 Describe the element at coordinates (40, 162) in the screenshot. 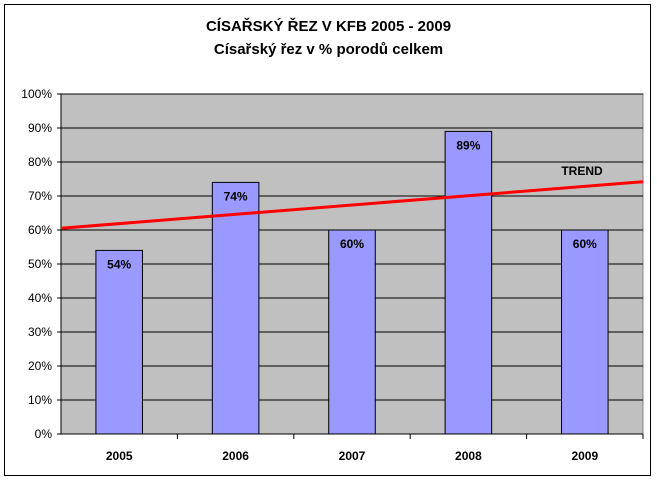

I see `y-tick-label: 80%` at that location.